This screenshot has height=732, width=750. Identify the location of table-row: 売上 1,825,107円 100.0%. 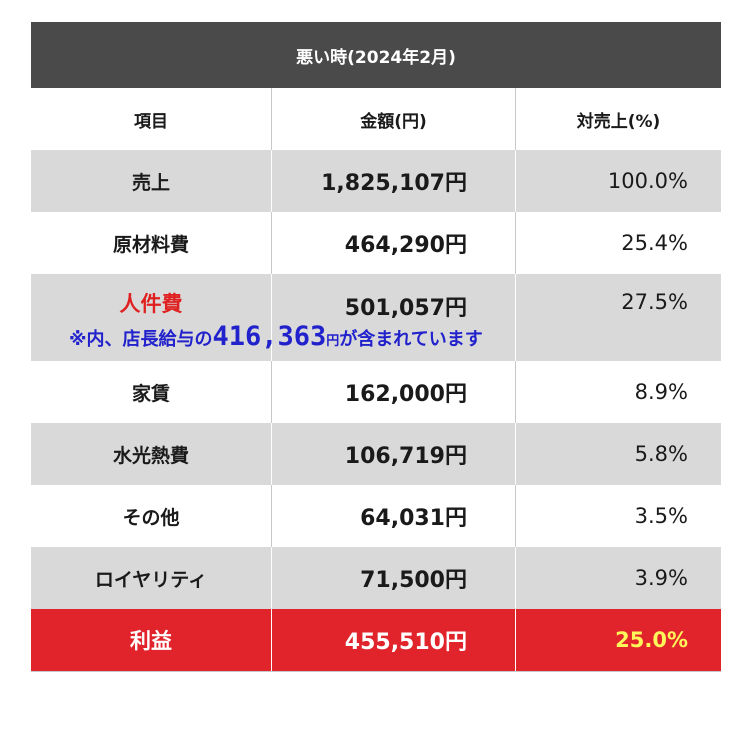
(376, 181).